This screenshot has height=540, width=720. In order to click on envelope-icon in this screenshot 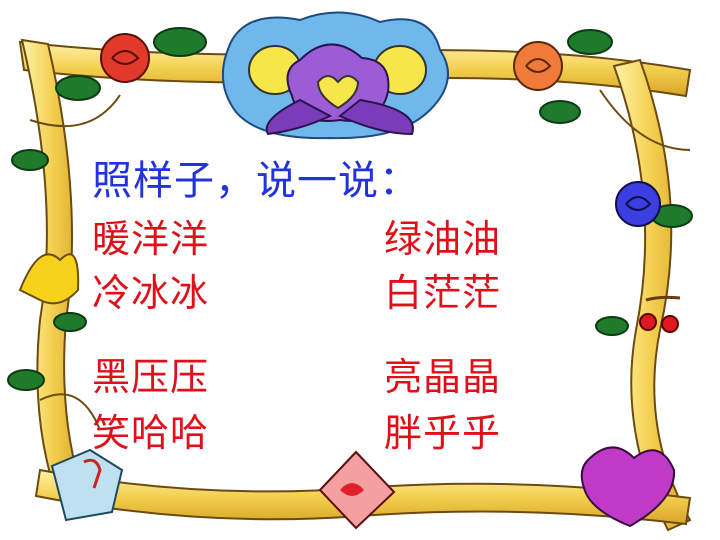, I will do `click(357, 490)`.